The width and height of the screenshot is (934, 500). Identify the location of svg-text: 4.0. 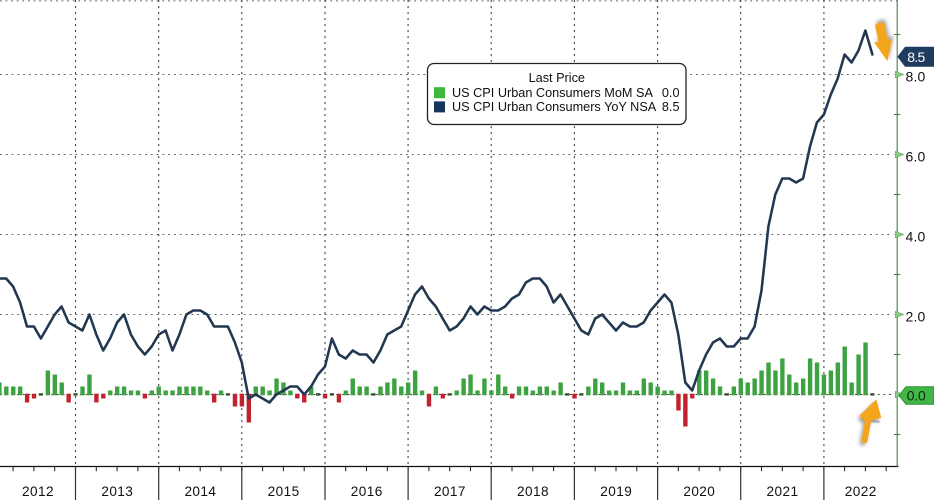
(916, 237).